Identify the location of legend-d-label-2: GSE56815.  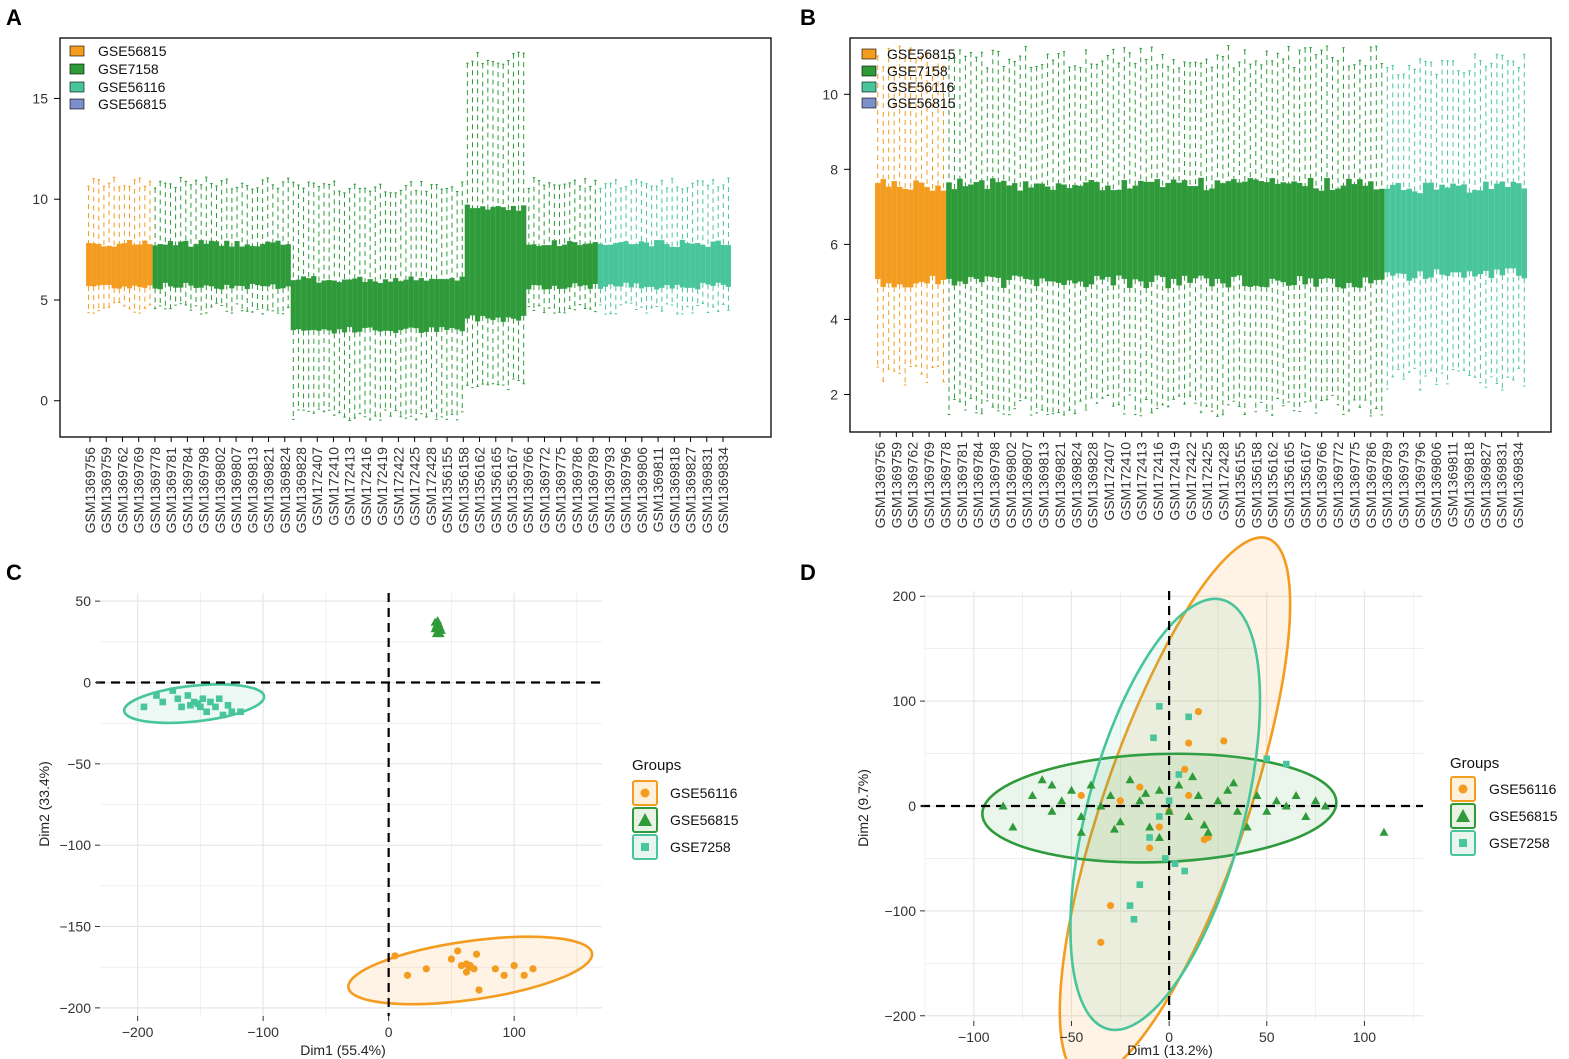
(1523, 816).